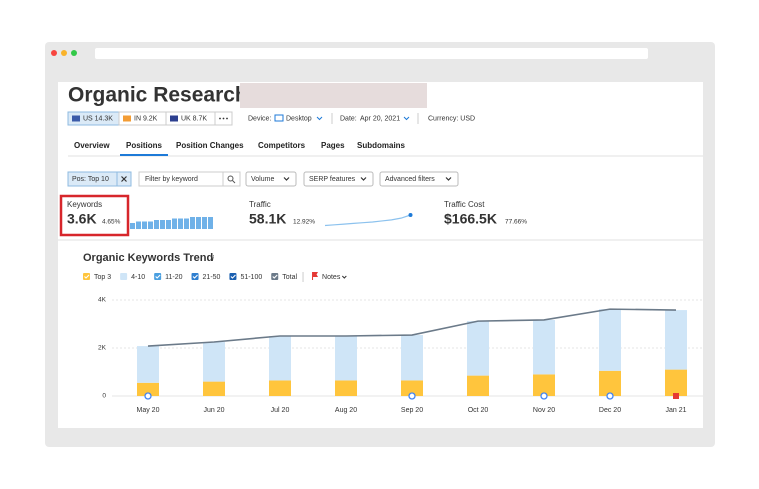  What do you see at coordinates (194, 118) in the screenshot?
I see `db-label: UK 8.7K` at bounding box center [194, 118].